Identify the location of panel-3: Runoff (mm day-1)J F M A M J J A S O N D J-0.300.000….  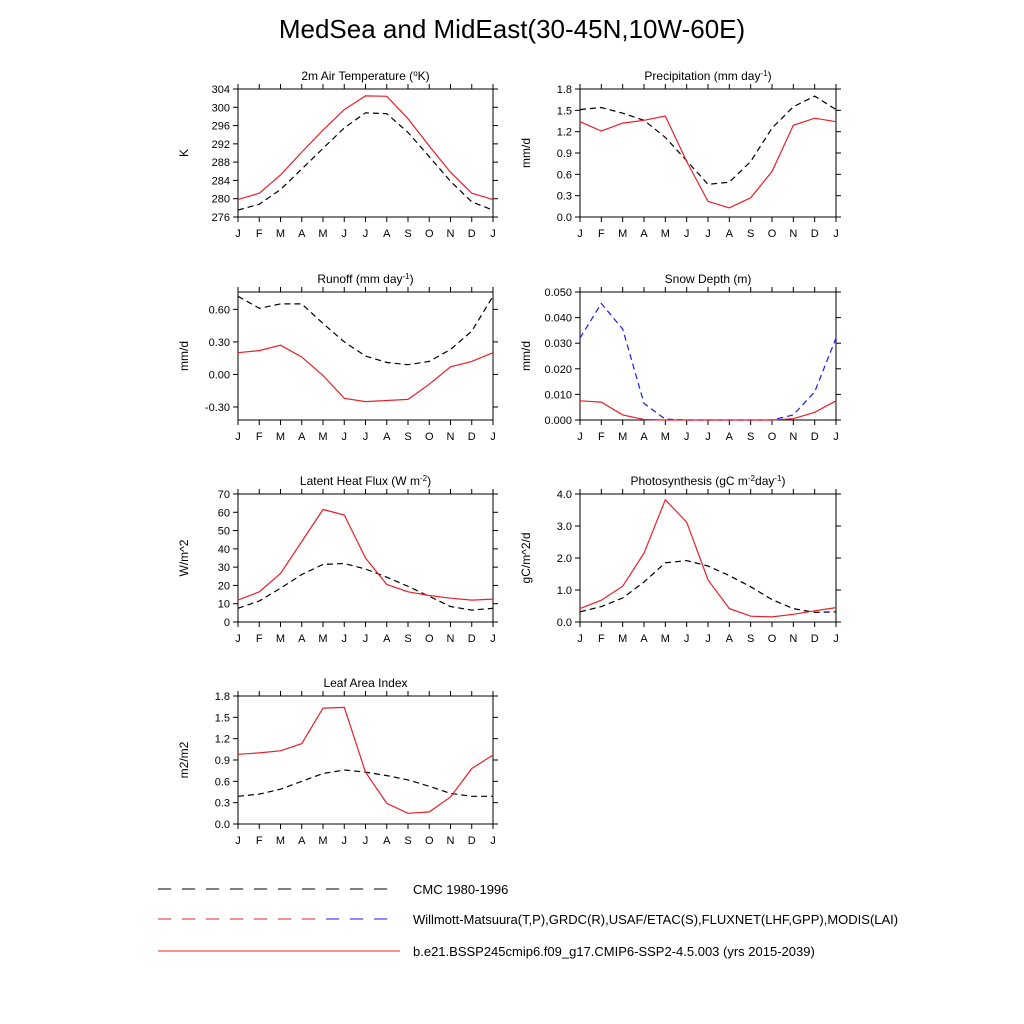
(337, 357).